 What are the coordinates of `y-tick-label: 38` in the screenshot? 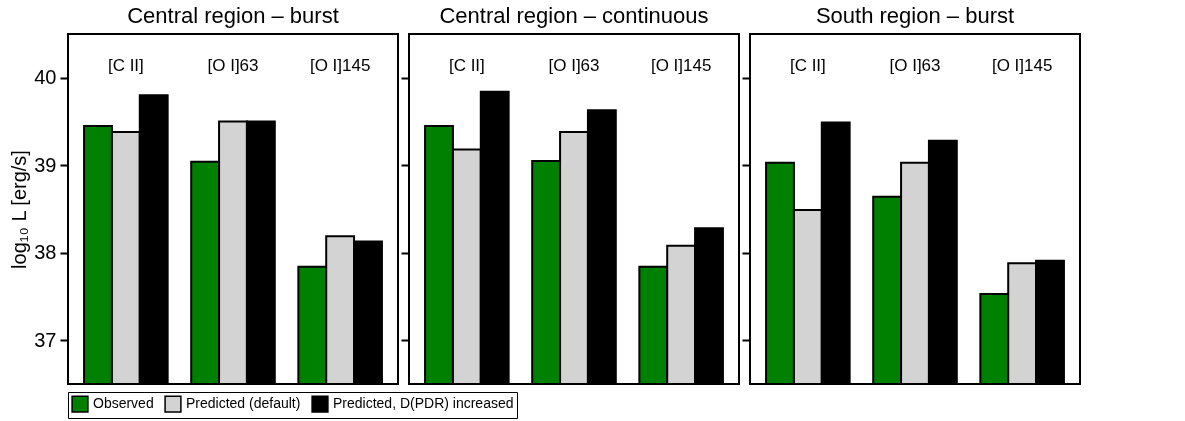 It's located at (45, 252).